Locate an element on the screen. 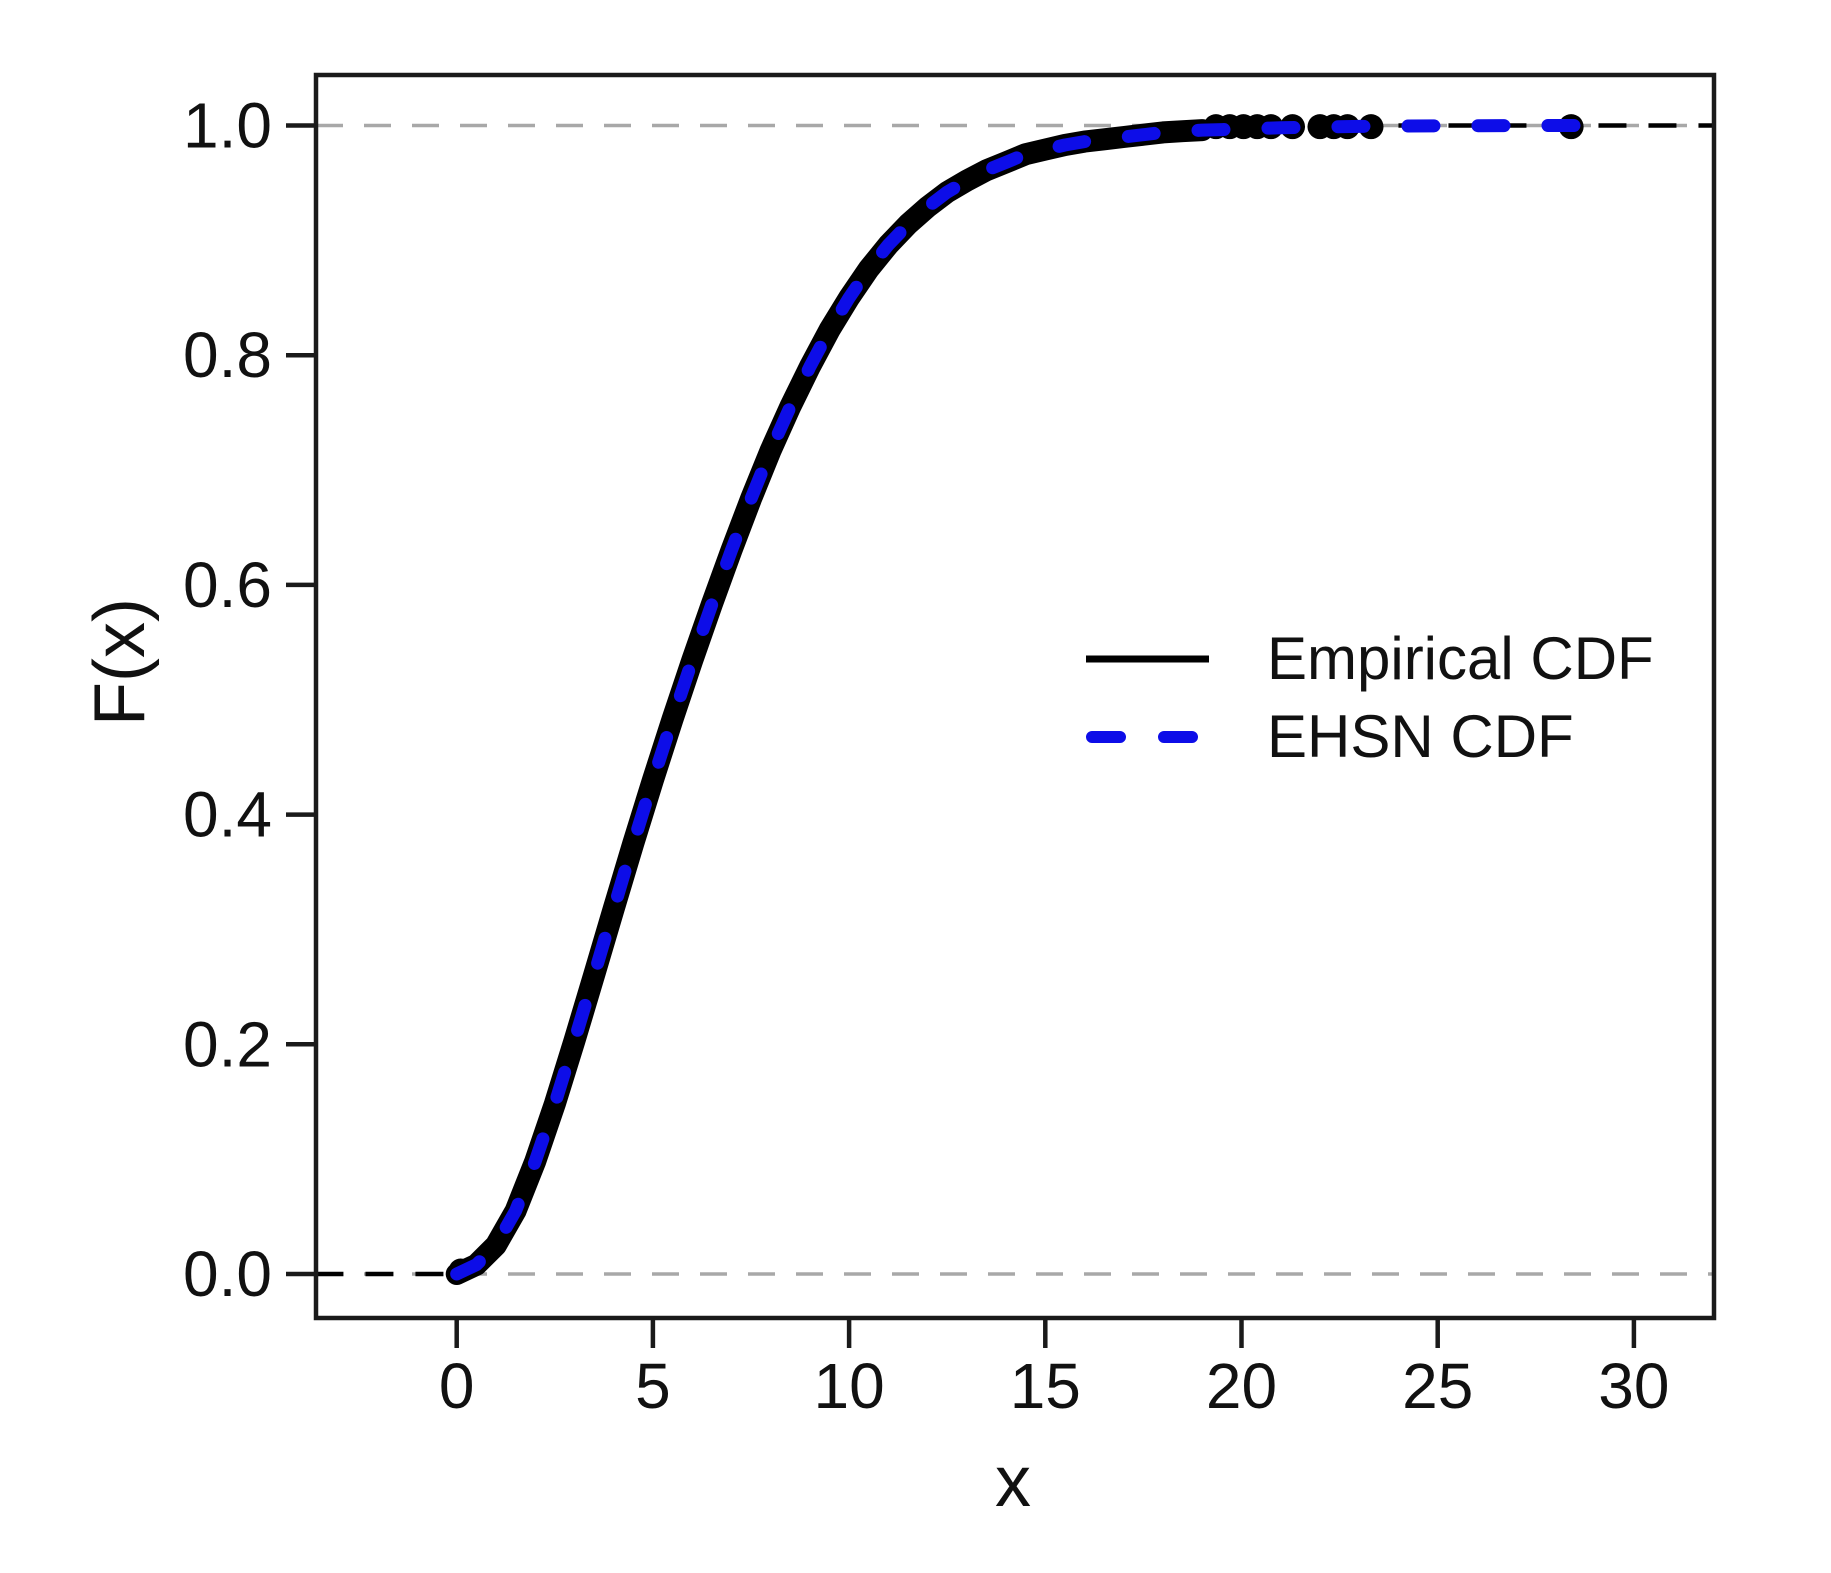  x-tick-label: 25 is located at coordinates (1437, 1386).